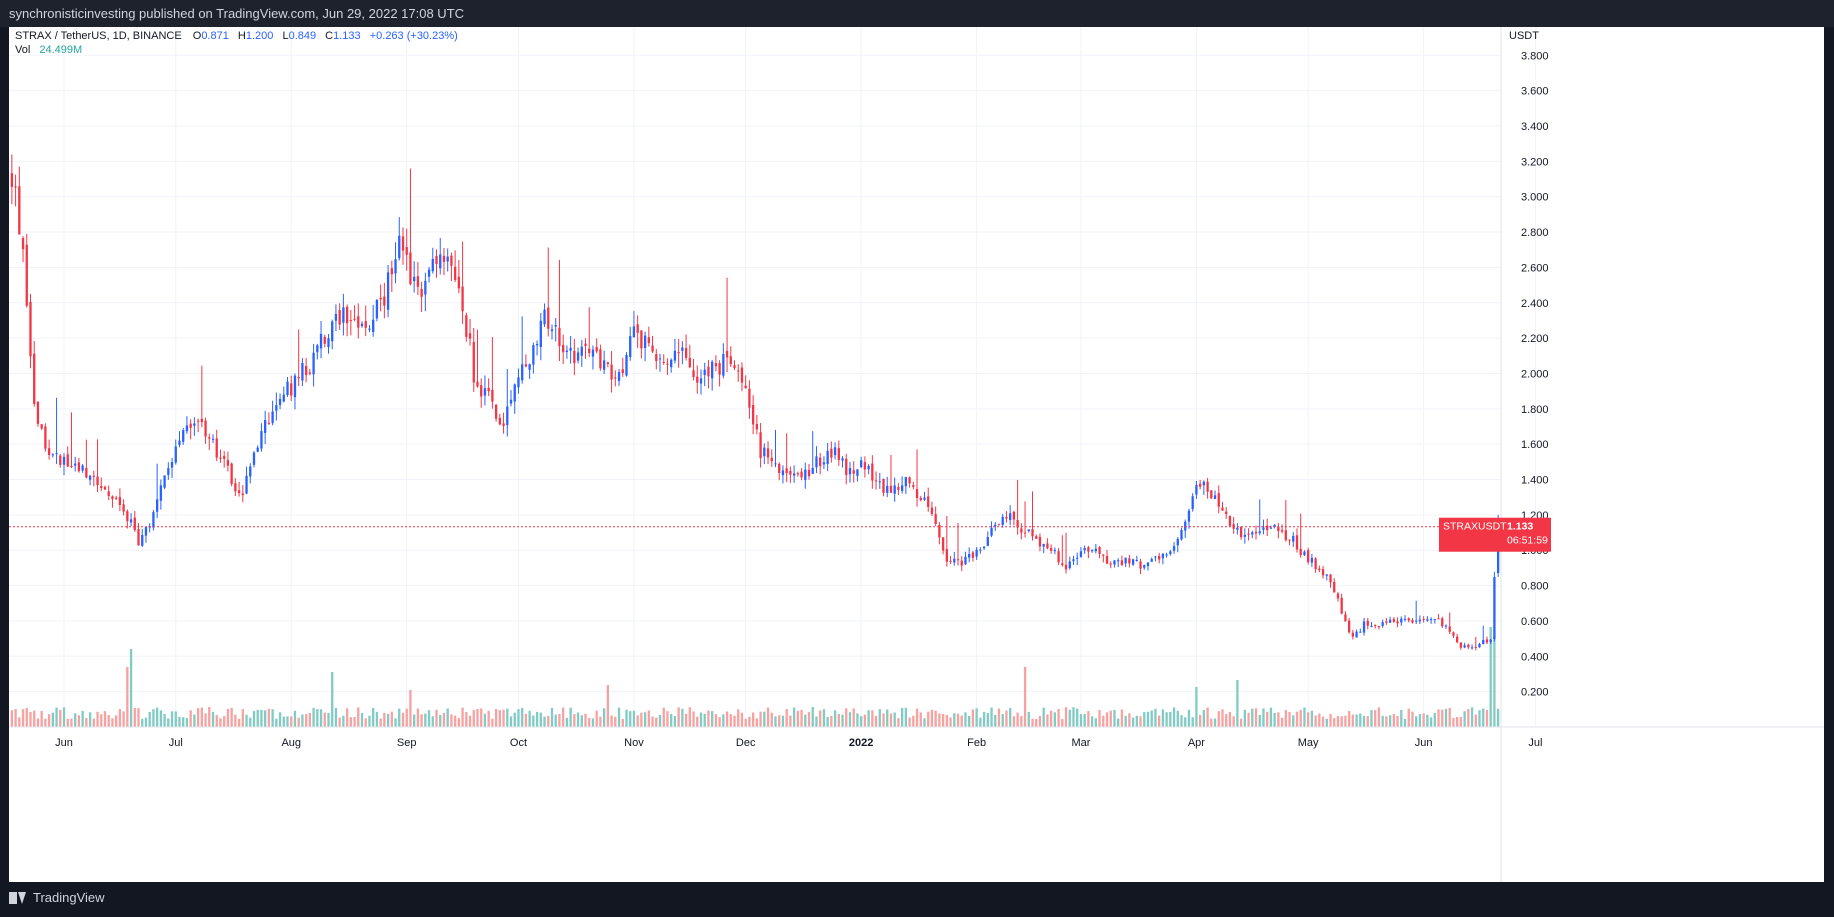 Image resolution: width=1834 pixels, height=917 pixels. Describe the element at coordinates (1519, 454) in the screenshot. I see `price-axis: USDT` at that location.